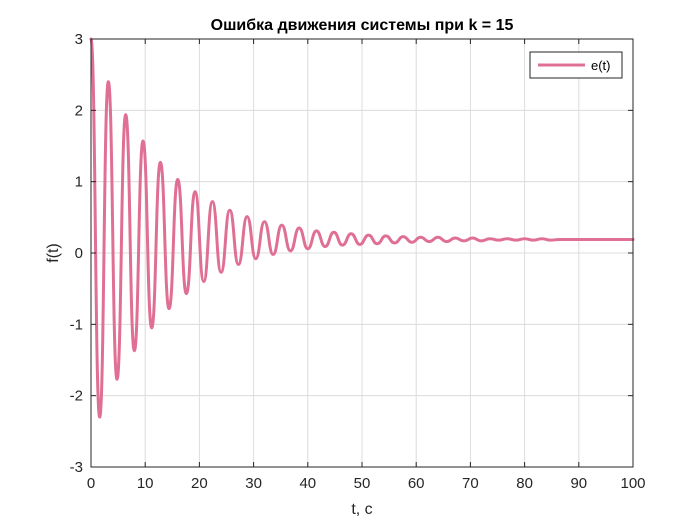  Describe the element at coordinates (199, 483) in the screenshot. I see `x-tick-label: 20` at that location.